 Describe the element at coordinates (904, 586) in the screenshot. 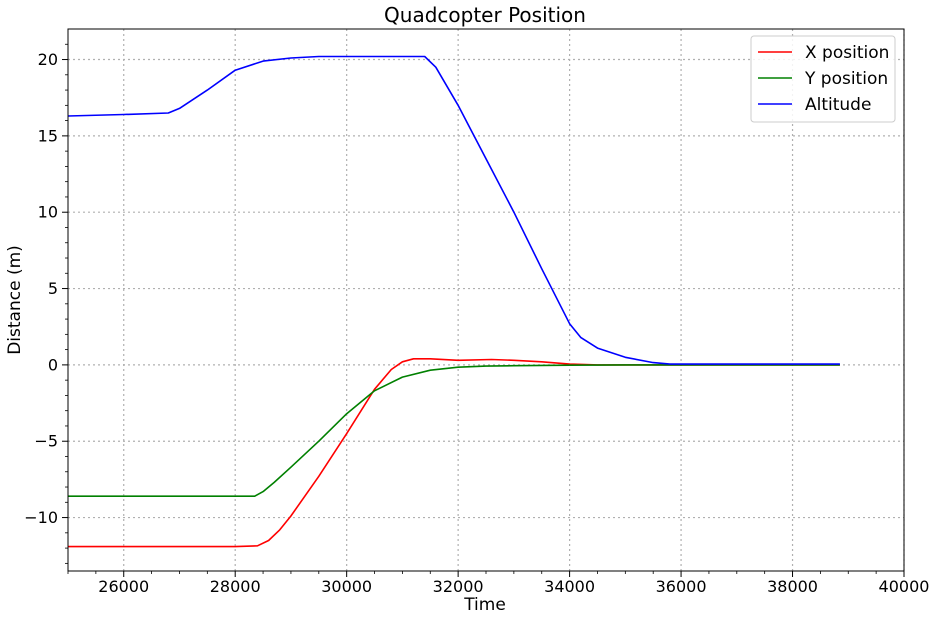

I see `x-tick-label: 40000` at that location.